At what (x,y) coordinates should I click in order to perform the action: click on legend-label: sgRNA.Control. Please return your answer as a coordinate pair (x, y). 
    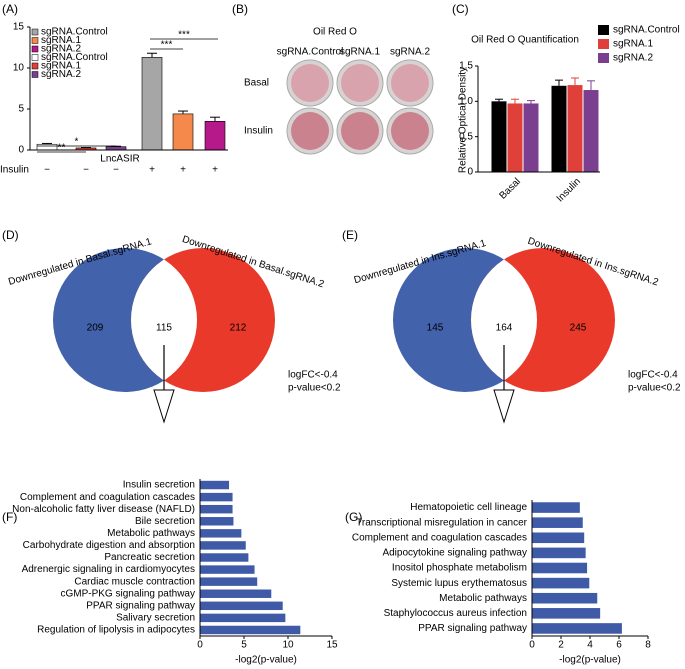
    Looking at the image, I should click on (74, 32).